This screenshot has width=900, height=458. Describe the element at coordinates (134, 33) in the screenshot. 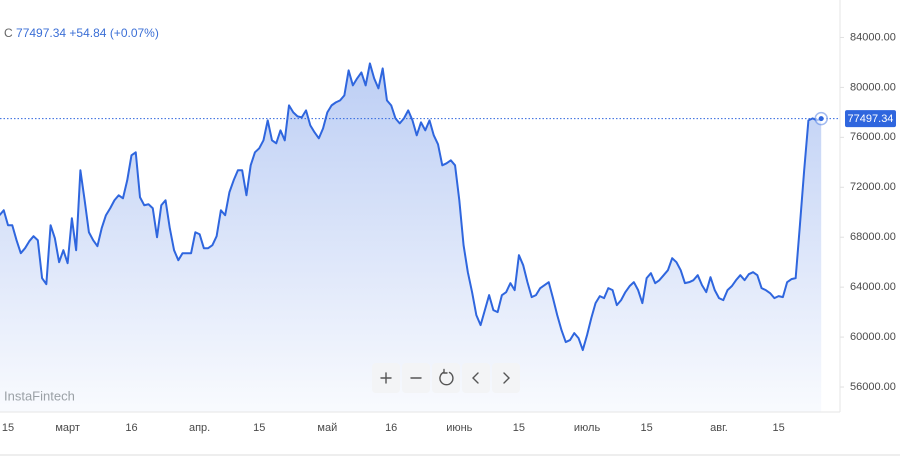

I see `change-percent: (+0.07%)` at that location.